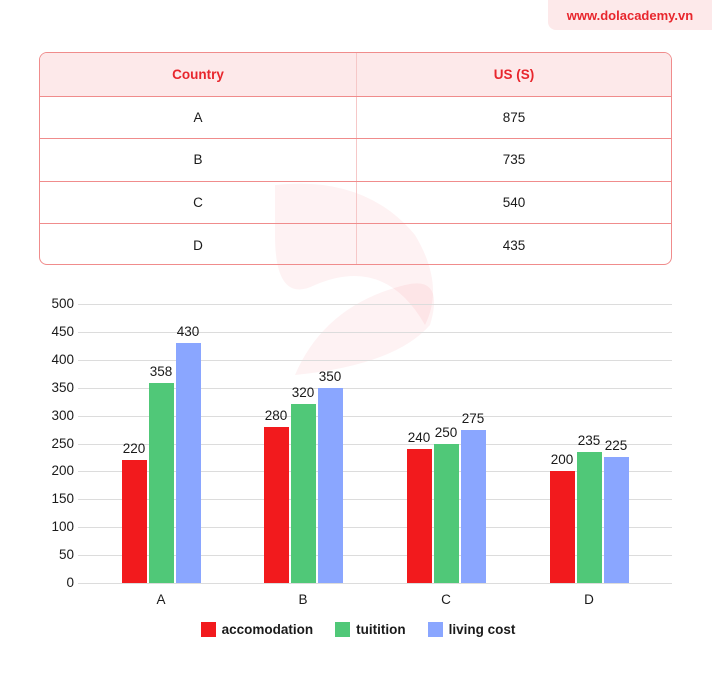 This screenshot has height=687, width=712. Describe the element at coordinates (62, 359) in the screenshot. I see `y-tick-label: 400` at that location.